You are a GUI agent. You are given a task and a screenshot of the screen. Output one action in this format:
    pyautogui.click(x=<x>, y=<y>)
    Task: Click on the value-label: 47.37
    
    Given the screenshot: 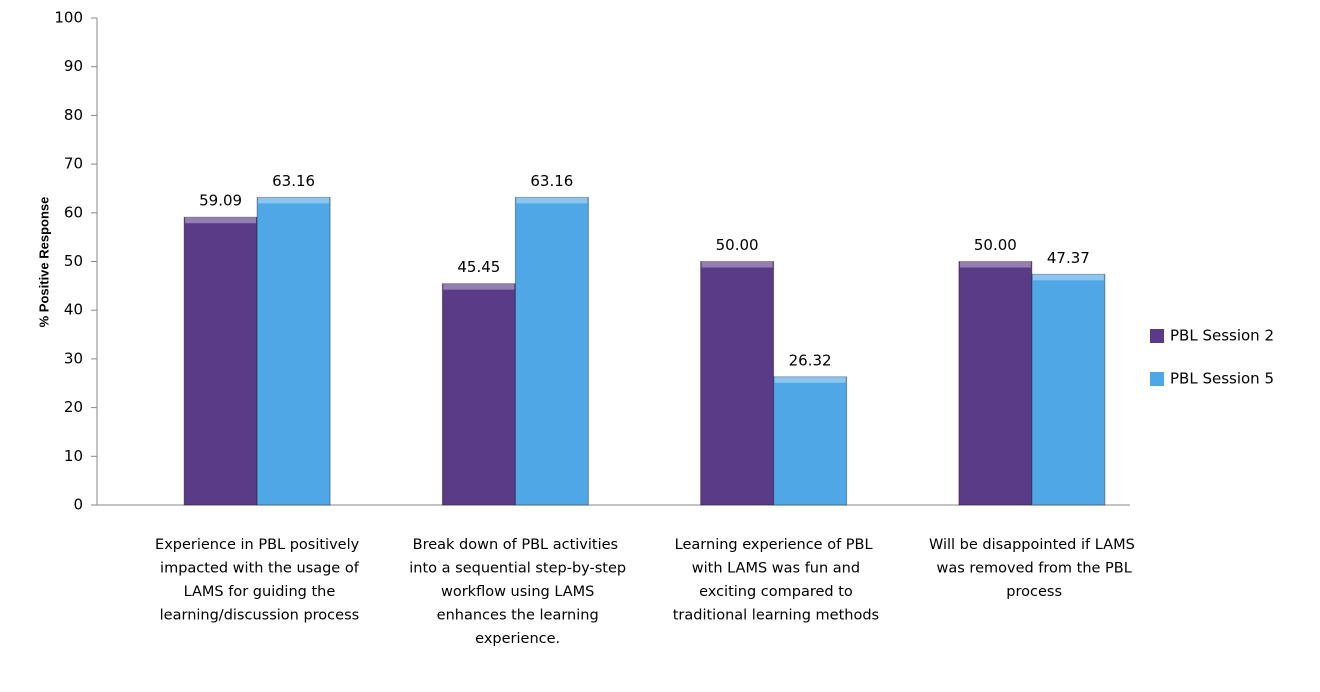 What is the action you would take?
    pyautogui.click(x=1068, y=258)
    